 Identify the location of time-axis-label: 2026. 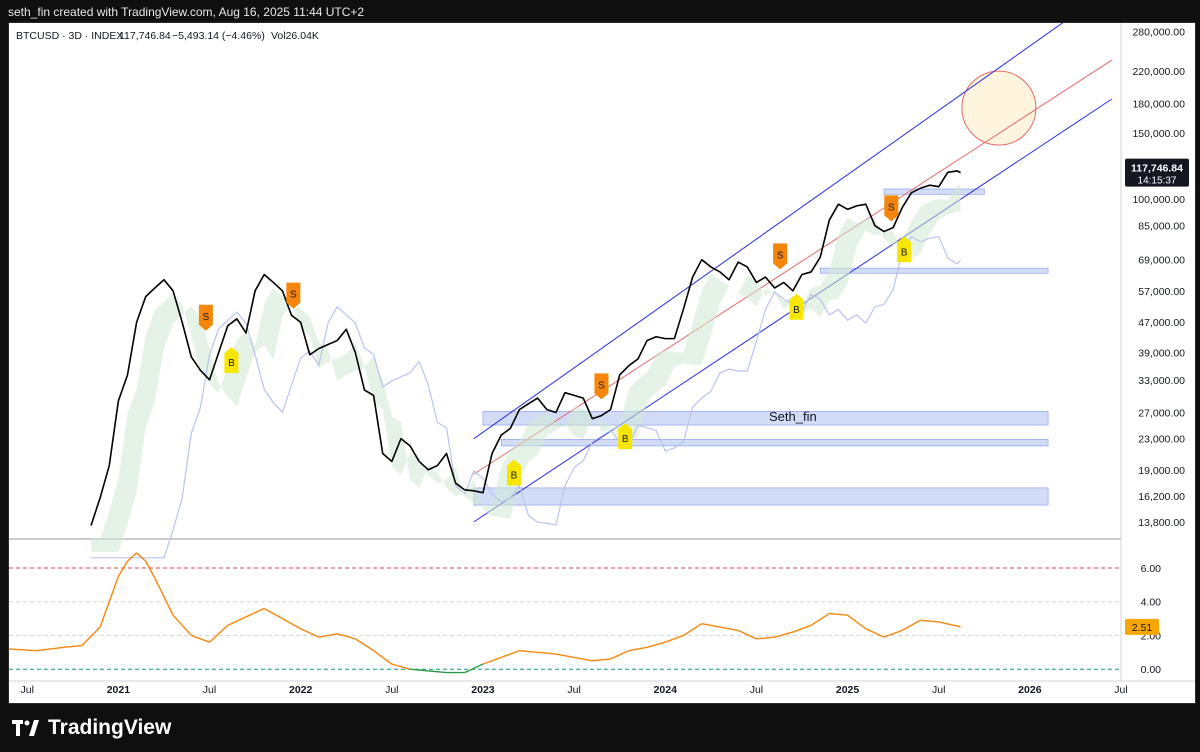
(1030, 690).